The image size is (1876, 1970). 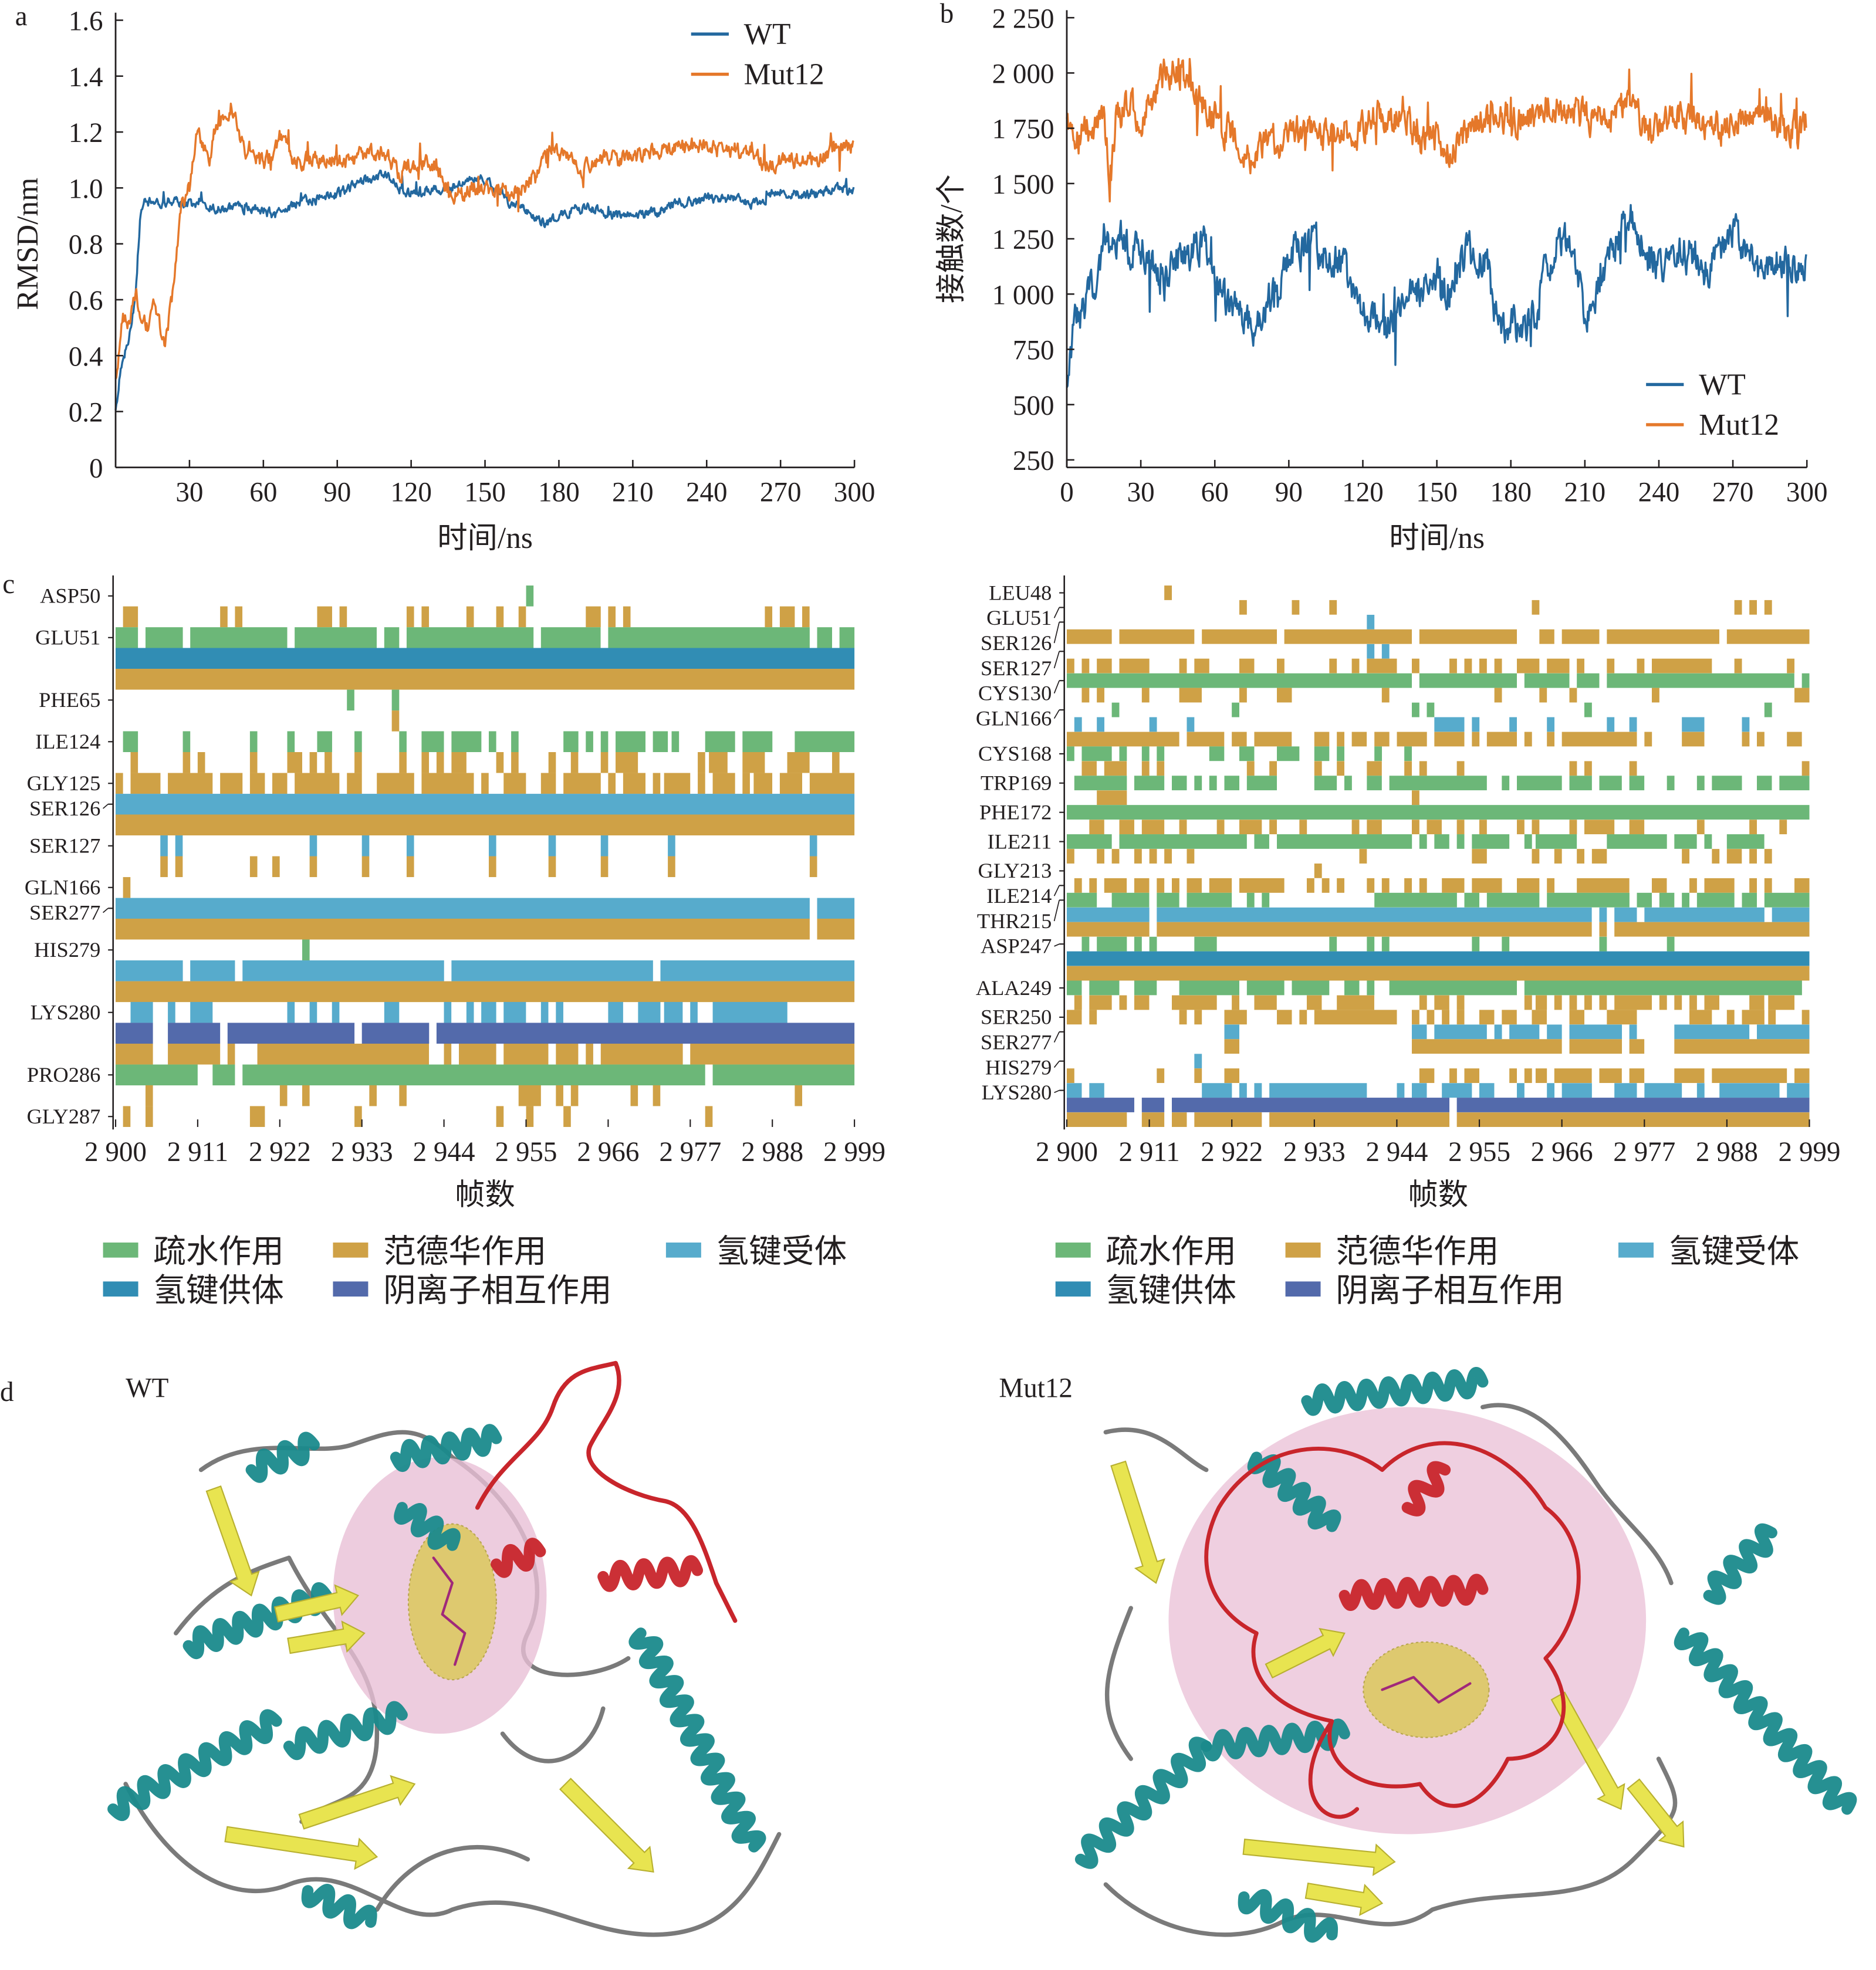 I want to click on residue-label: GLY213, so click(x=1015, y=870).